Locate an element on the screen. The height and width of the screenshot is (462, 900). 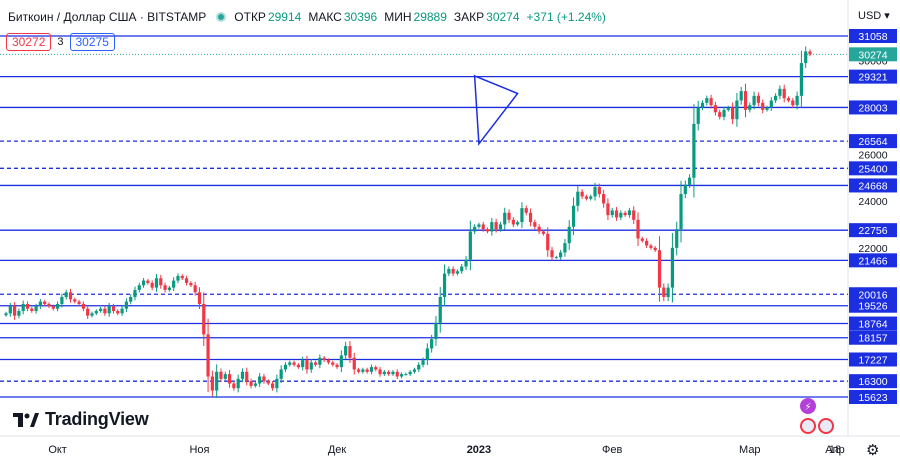
level-label-19526: 19526 is located at coordinates (872, 307).